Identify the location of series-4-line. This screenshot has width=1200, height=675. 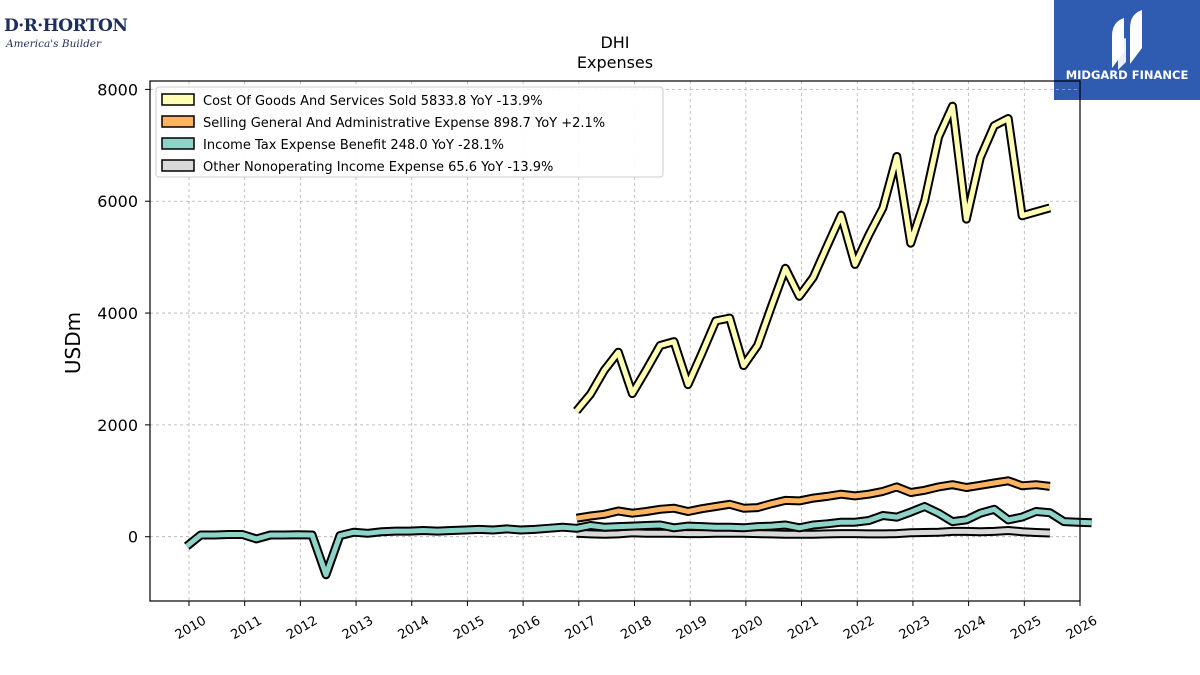
(813, 532).